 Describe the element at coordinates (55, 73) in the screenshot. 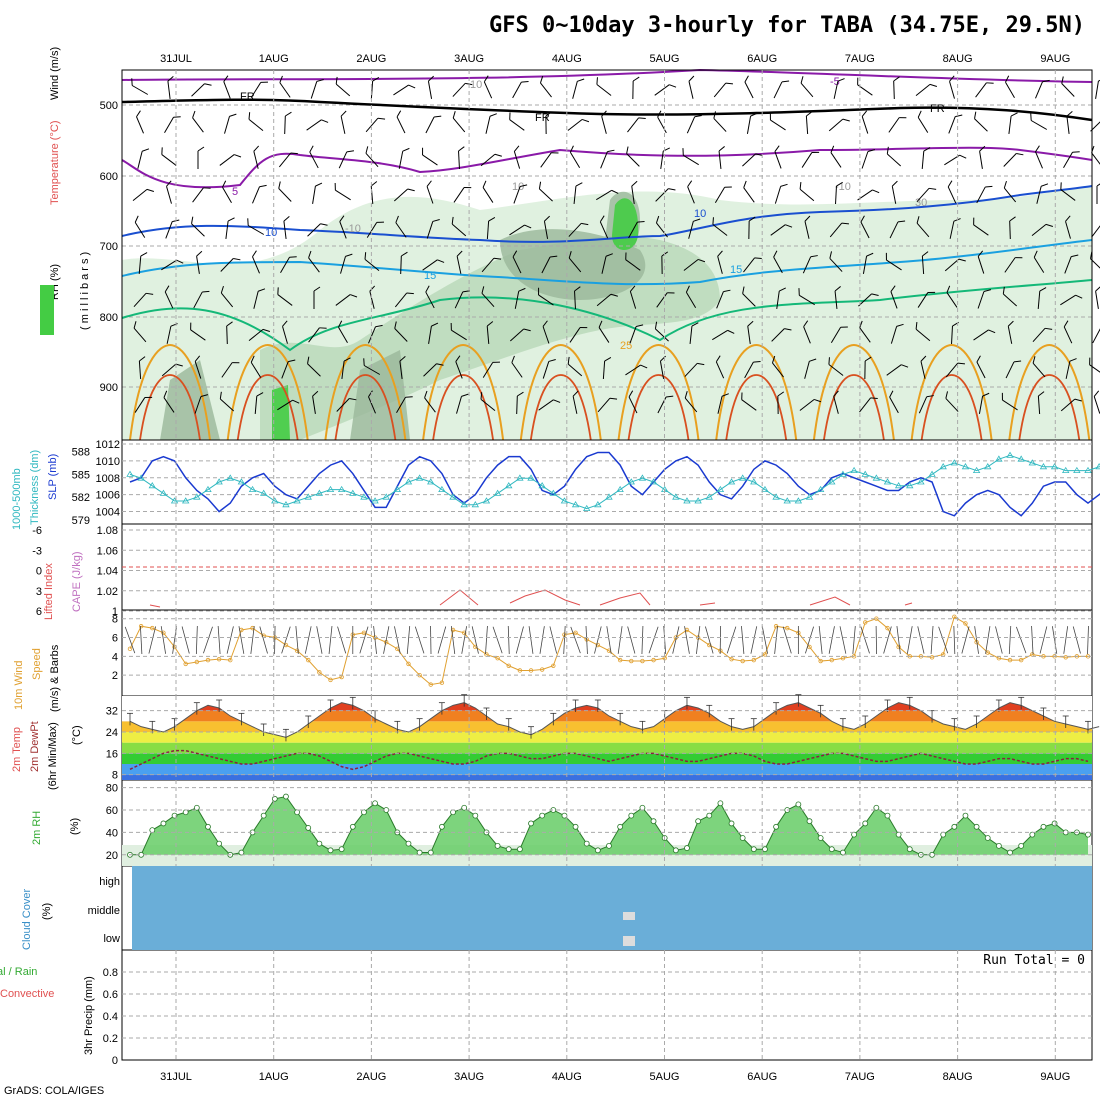

I see `ylabel-wind: Wind (m/s)` at that location.